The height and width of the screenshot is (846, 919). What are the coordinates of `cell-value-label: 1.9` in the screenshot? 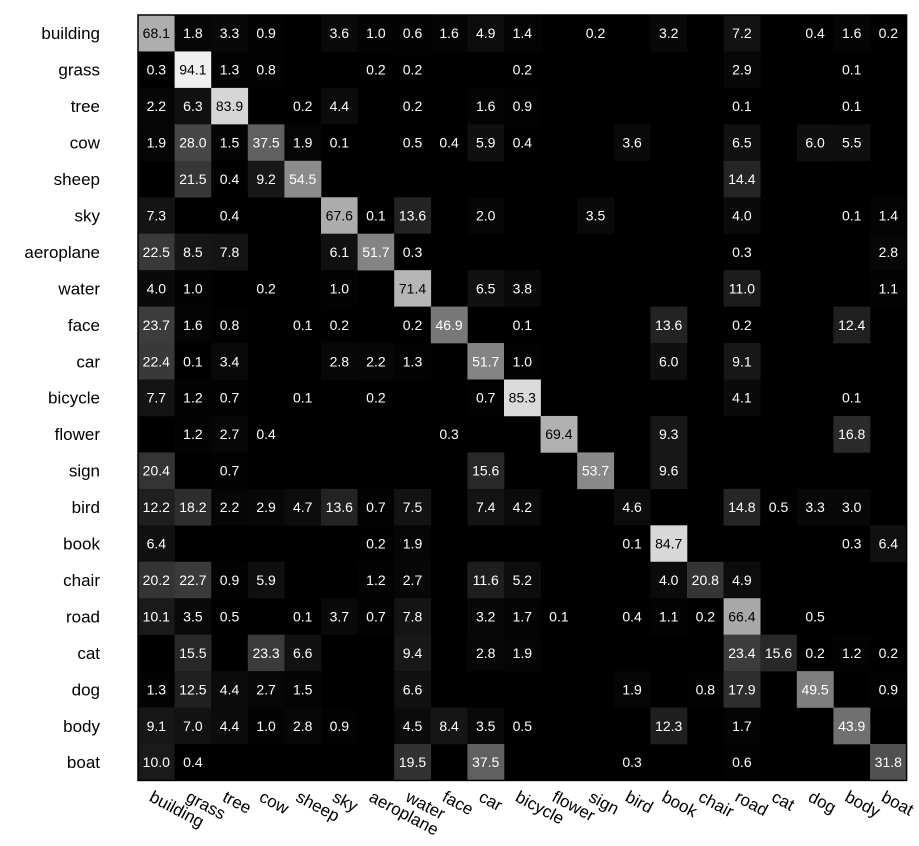 It's located at (413, 544).